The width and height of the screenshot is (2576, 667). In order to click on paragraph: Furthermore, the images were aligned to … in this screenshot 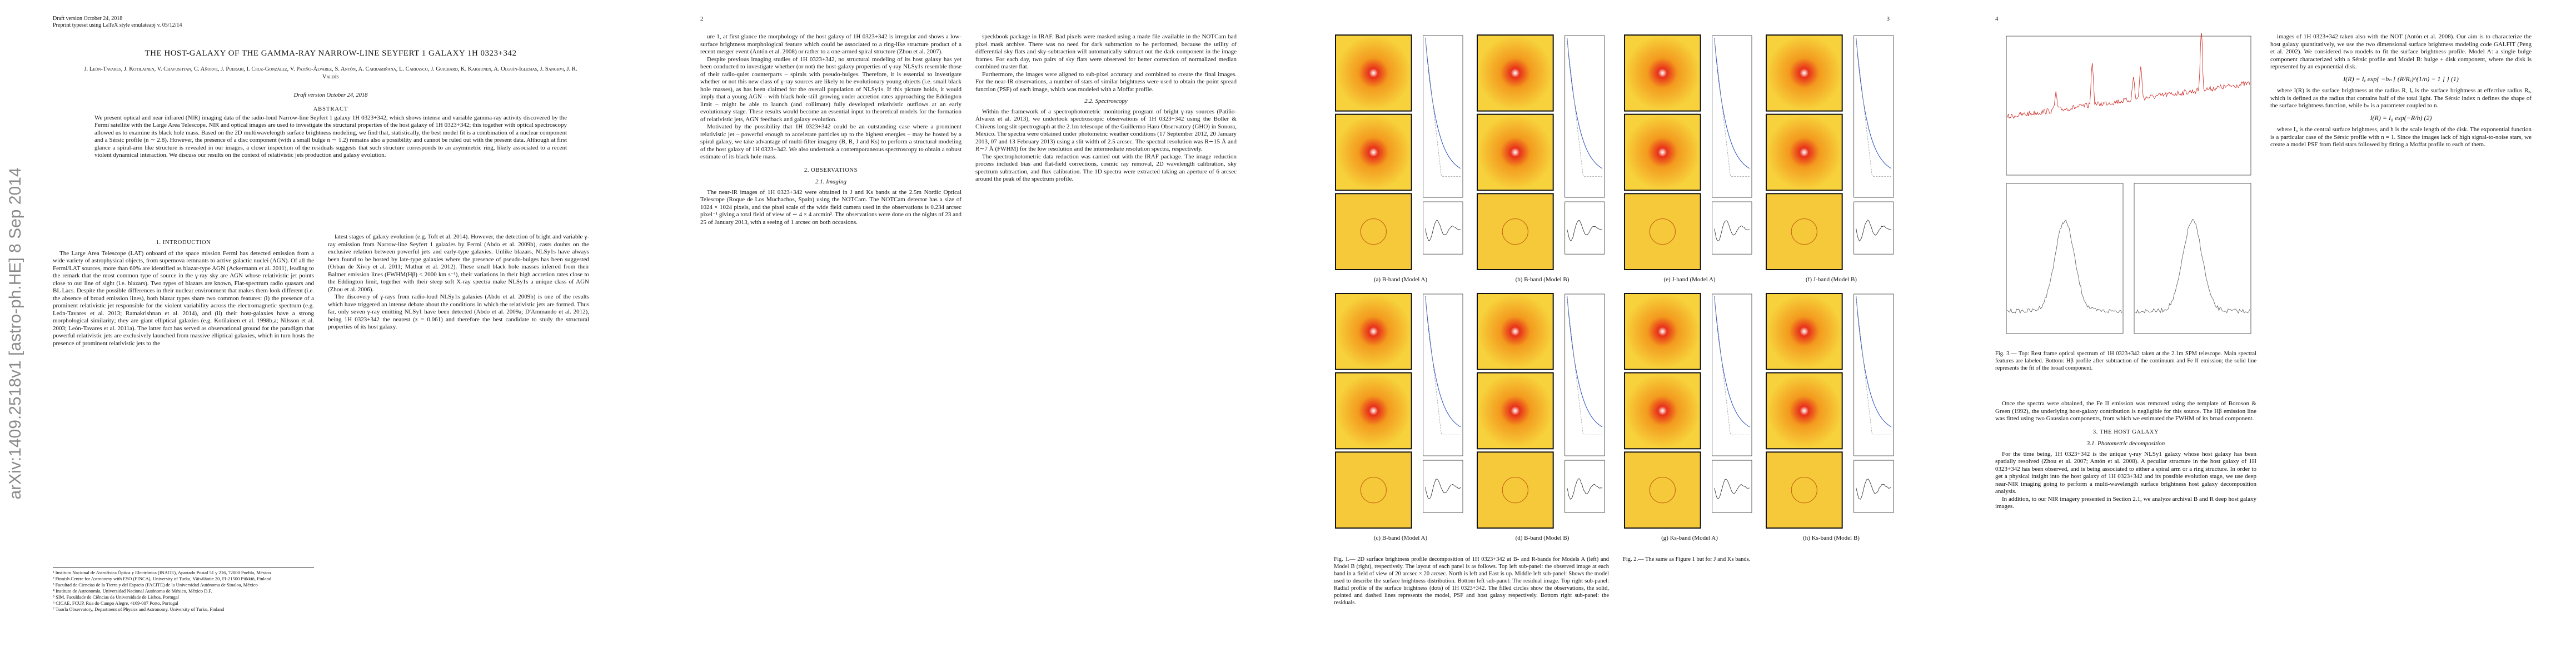, I will do `click(1106, 82)`.